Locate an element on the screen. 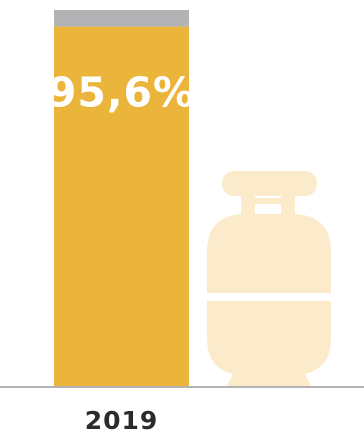  bar-value-label: 95,6% is located at coordinates (121, 93).